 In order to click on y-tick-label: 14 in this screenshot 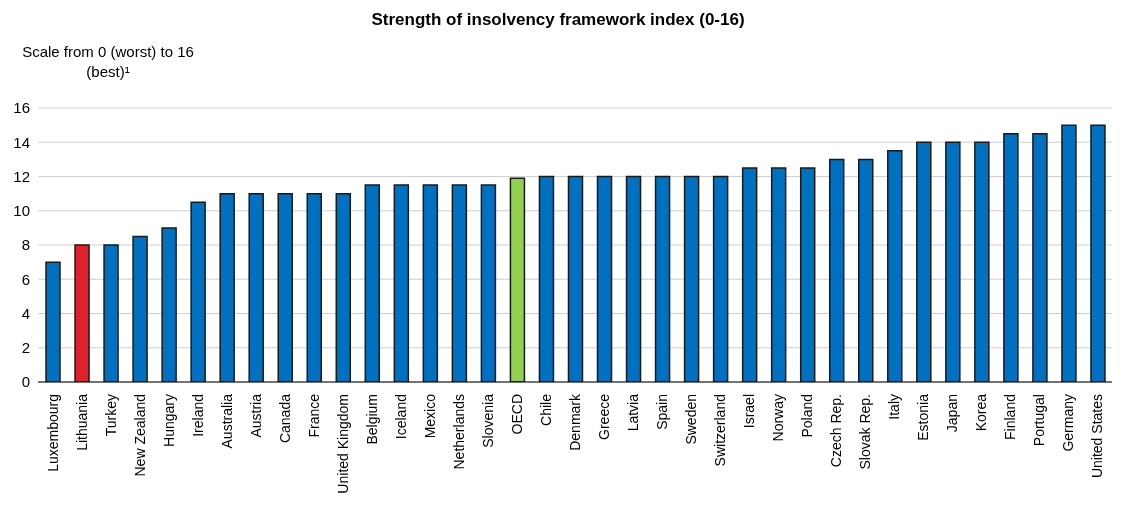, I will do `click(21, 142)`.